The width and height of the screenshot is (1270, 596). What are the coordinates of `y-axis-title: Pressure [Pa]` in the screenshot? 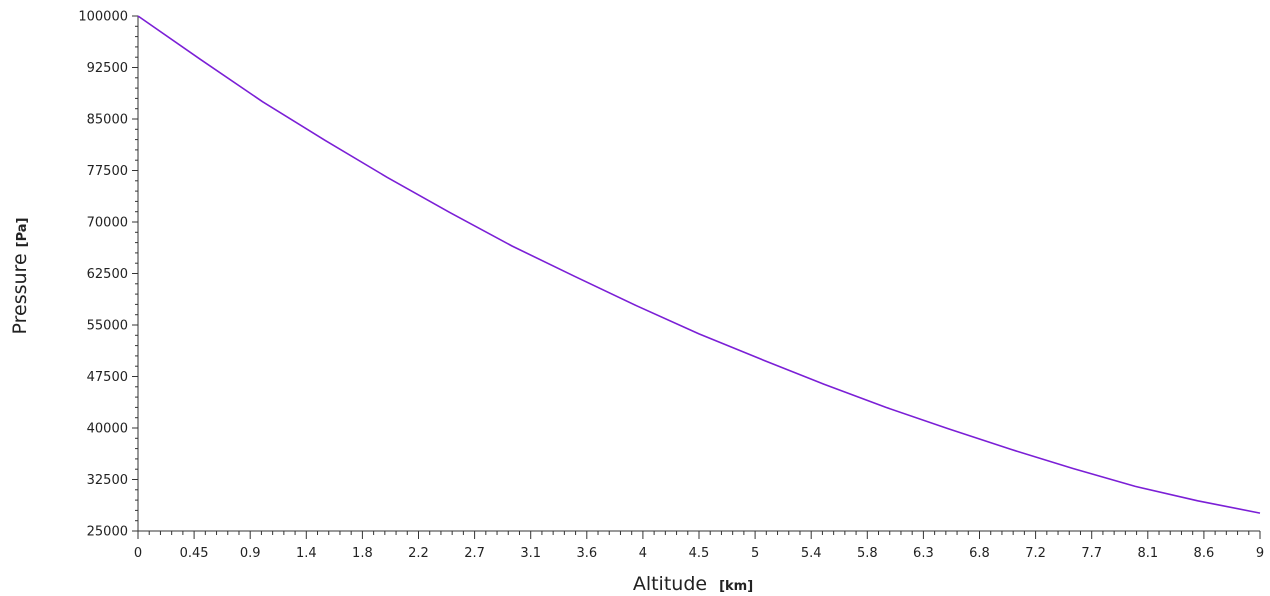 It's located at (20, 276).